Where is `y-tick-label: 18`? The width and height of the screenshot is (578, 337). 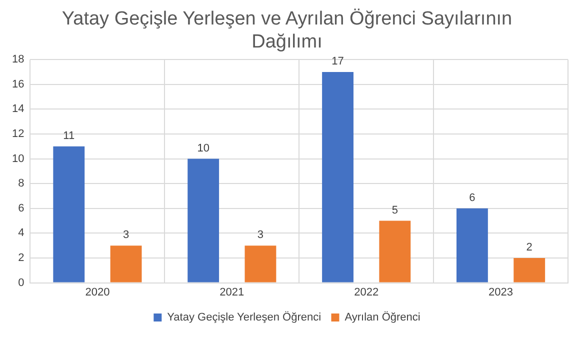
y-tick-label: 18 is located at coordinates (18, 60).